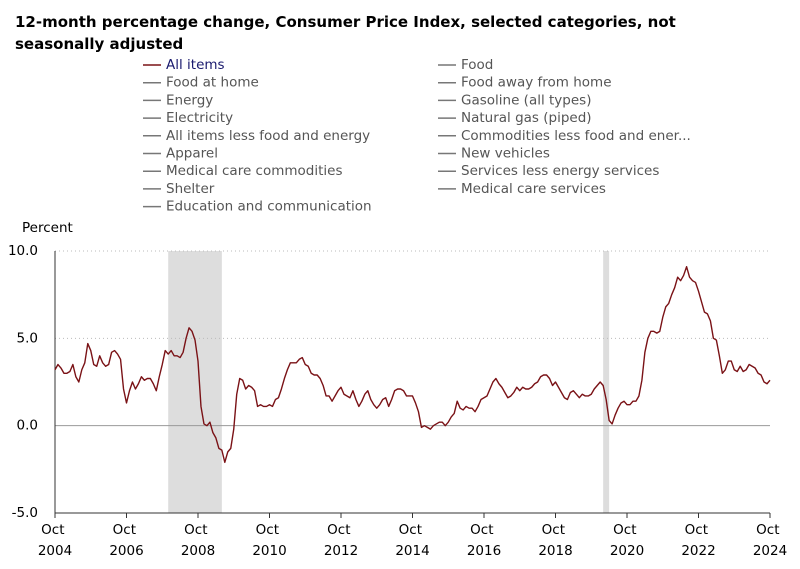 The image size is (800, 569). What do you see at coordinates (412, 551) in the screenshot?
I see `x-tick-label-part: 2014` at bounding box center [412, 551].